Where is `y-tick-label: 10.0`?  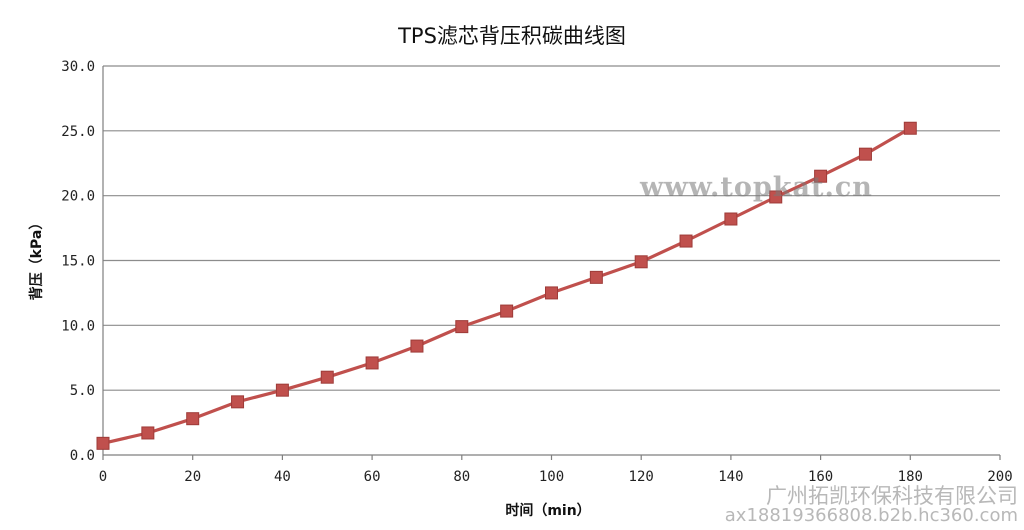
y-tick-label: 10.0 is located at coordinates (78, 326).